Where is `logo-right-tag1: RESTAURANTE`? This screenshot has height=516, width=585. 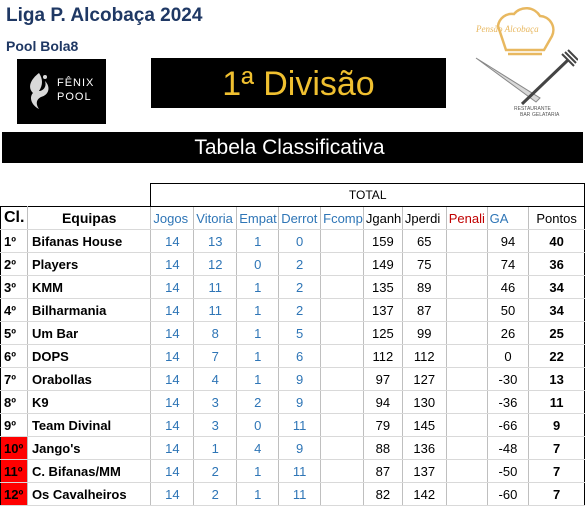 logo-right-tag1: RESTAURANTE is located at coordinates (533, 109).